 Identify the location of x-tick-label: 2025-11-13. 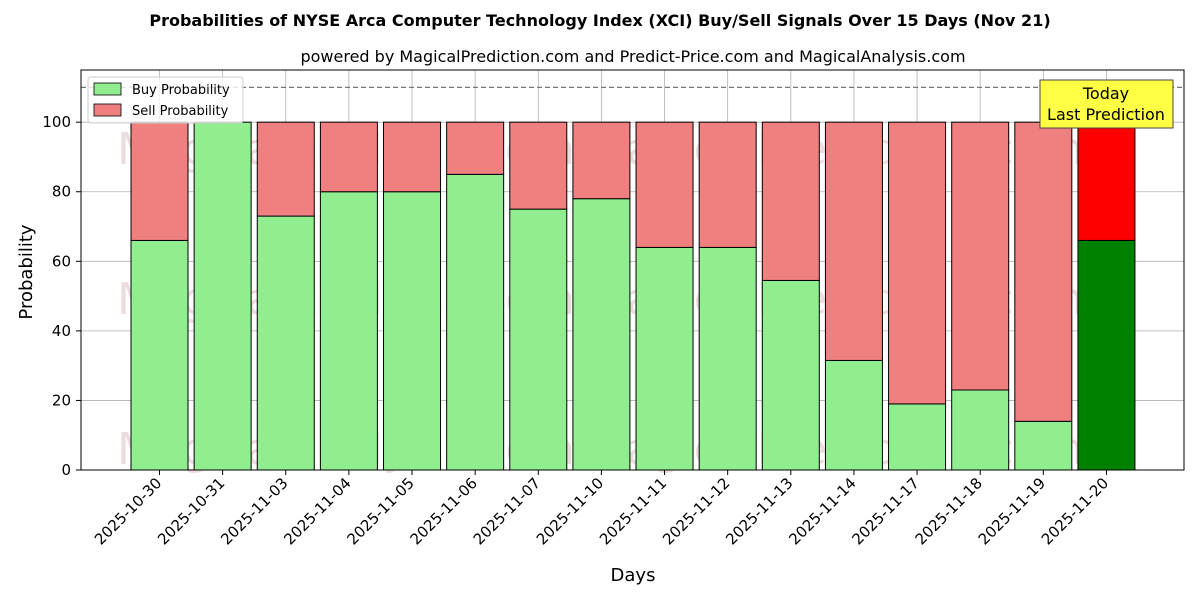
(759, 511).